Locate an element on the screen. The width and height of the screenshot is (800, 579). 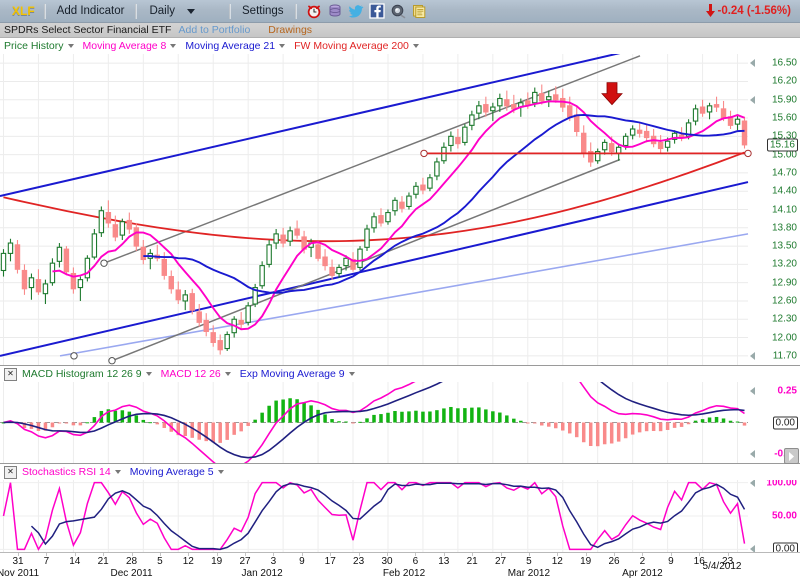
database-icon is located at coordinates (335, 11).